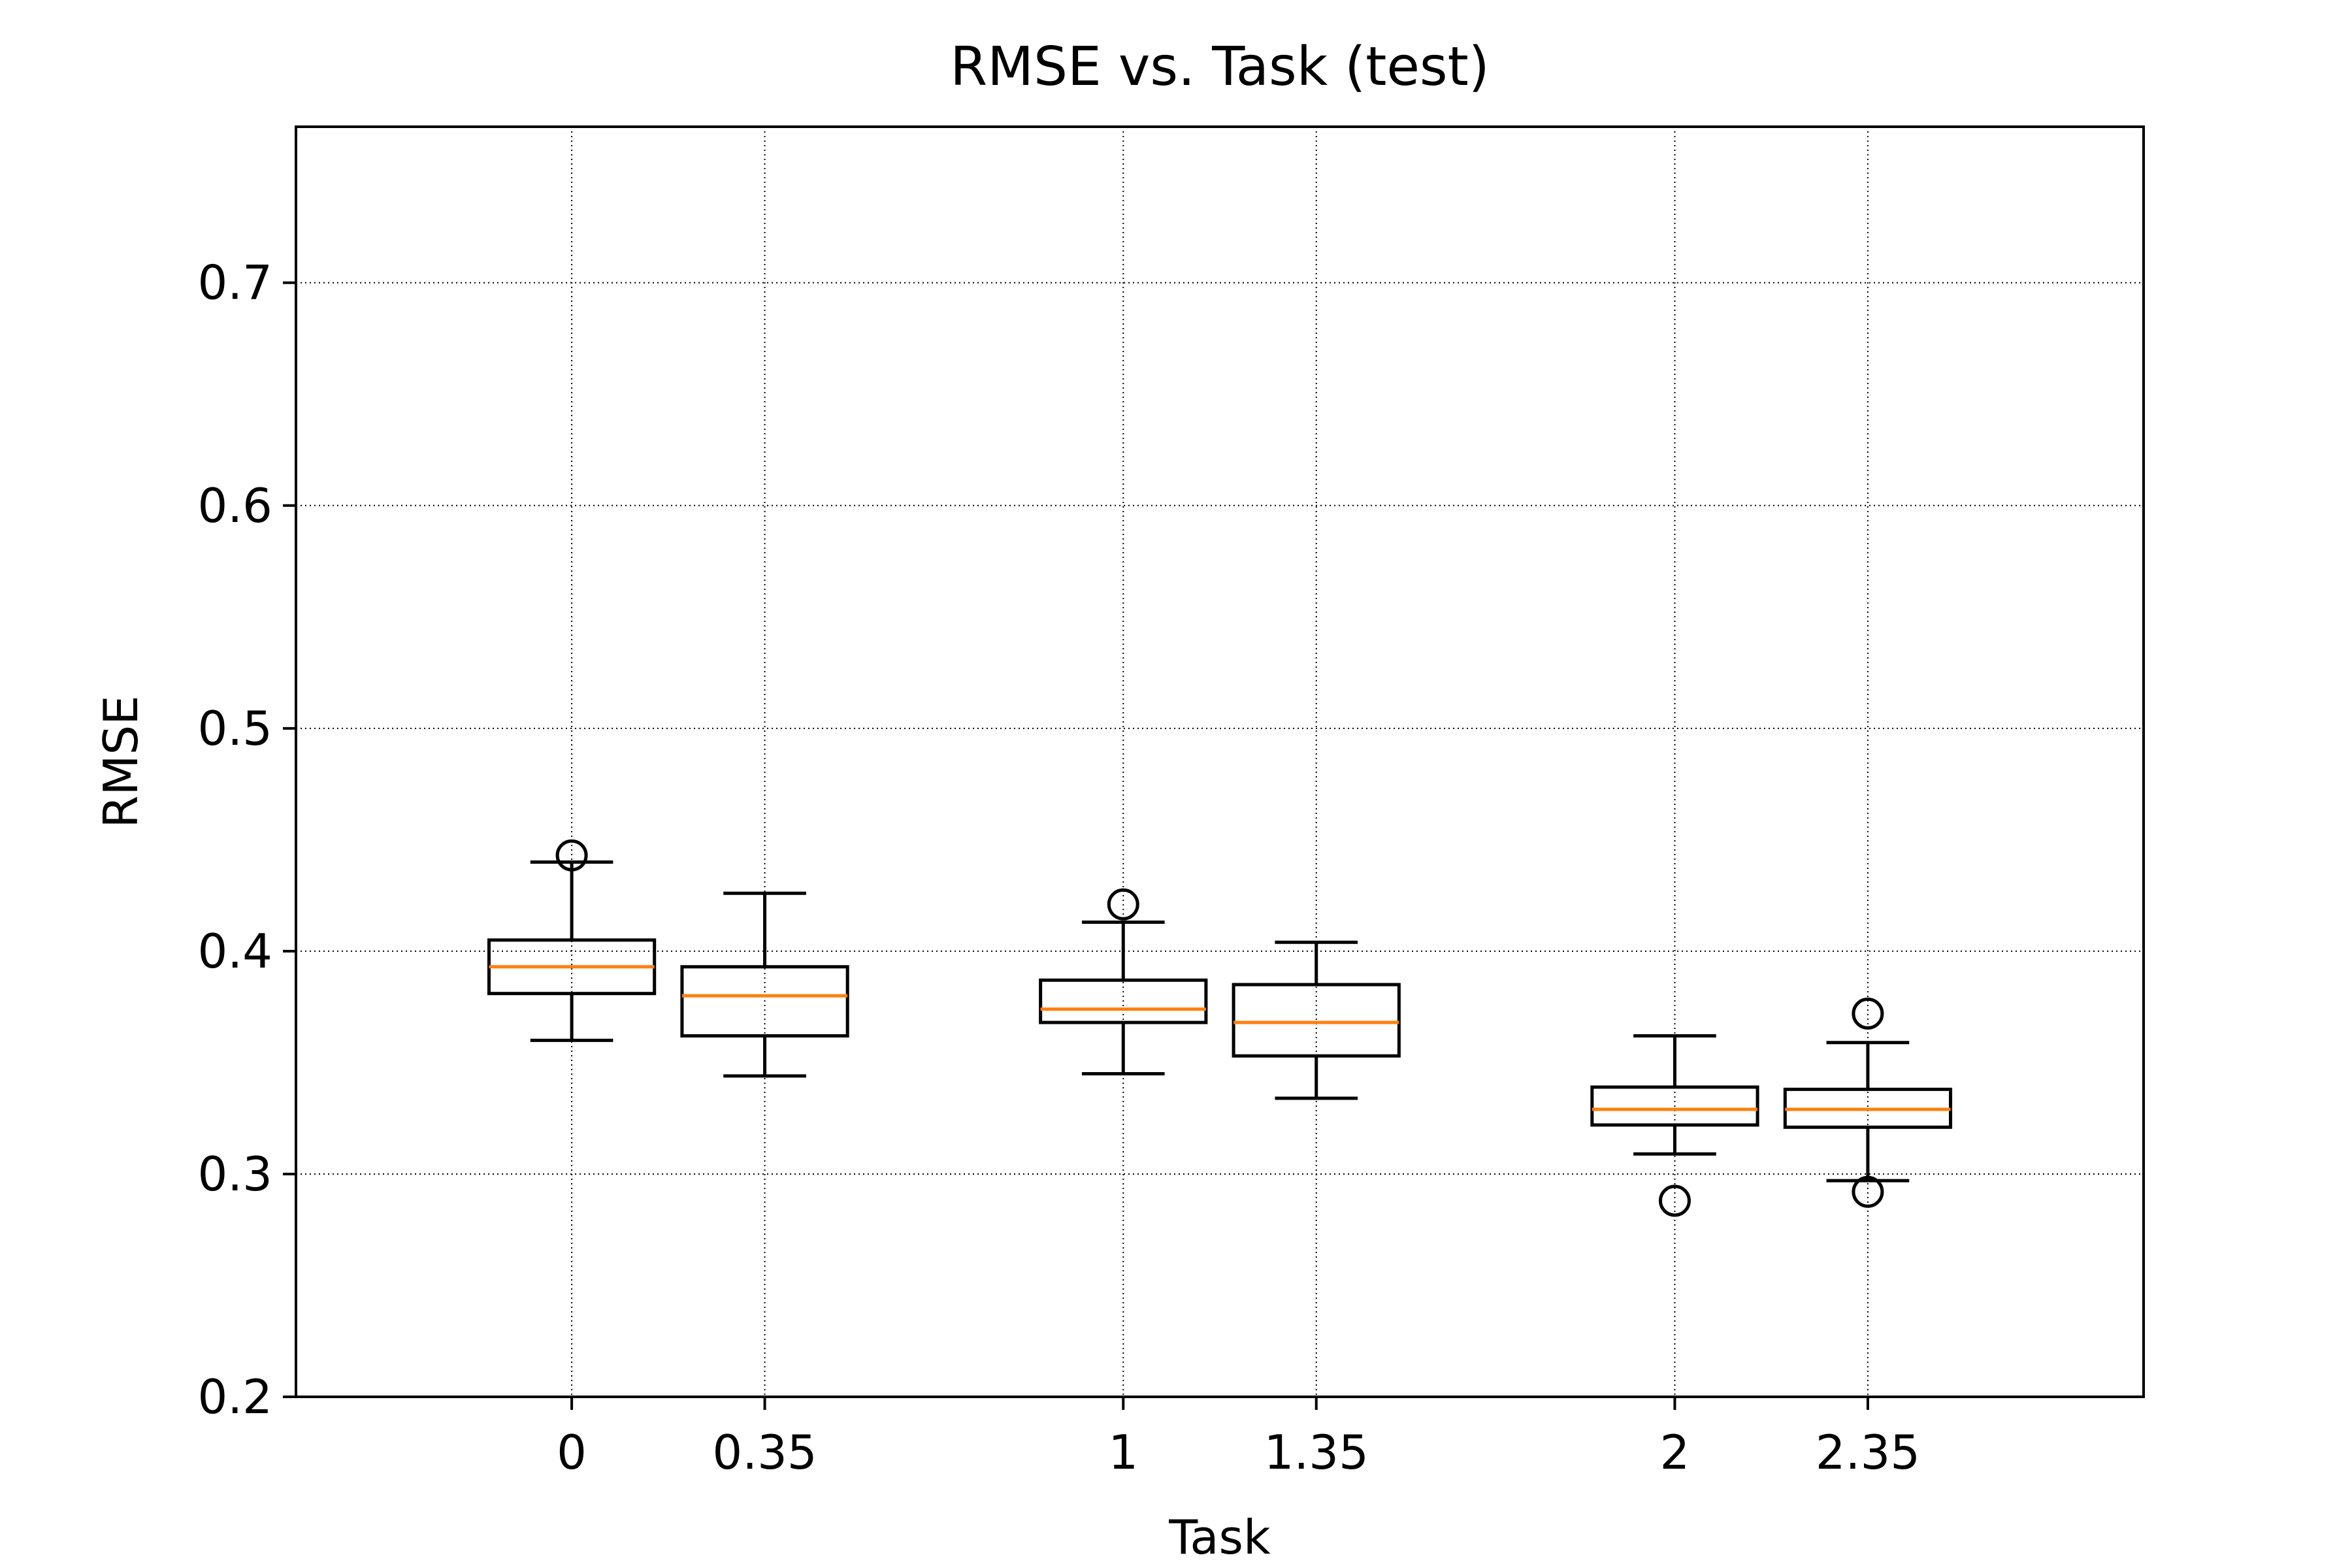 The width and height of the screenshot is (2352, 1568). What do you see at coordinates (234, 505) in the screenshot?
I see `y-tick-label: 0.6` at bounding box center [234, 505].